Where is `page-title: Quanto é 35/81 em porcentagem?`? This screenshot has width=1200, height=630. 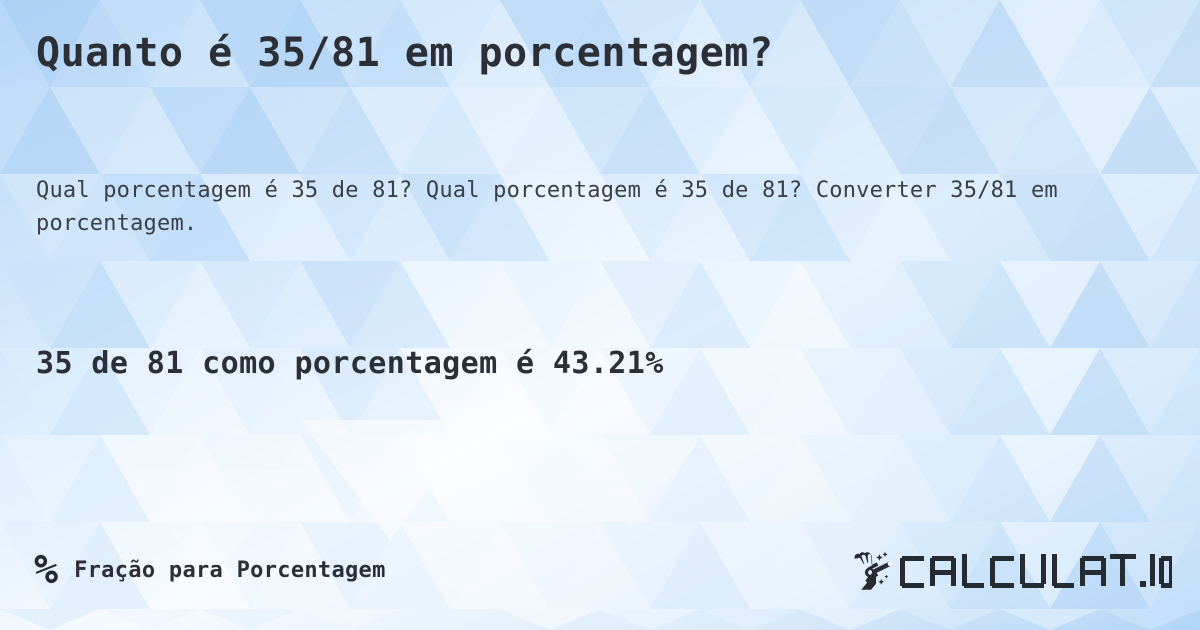 page-title: Quanto é 35/81 em porcentagem? is located at coordinates (405, 53).